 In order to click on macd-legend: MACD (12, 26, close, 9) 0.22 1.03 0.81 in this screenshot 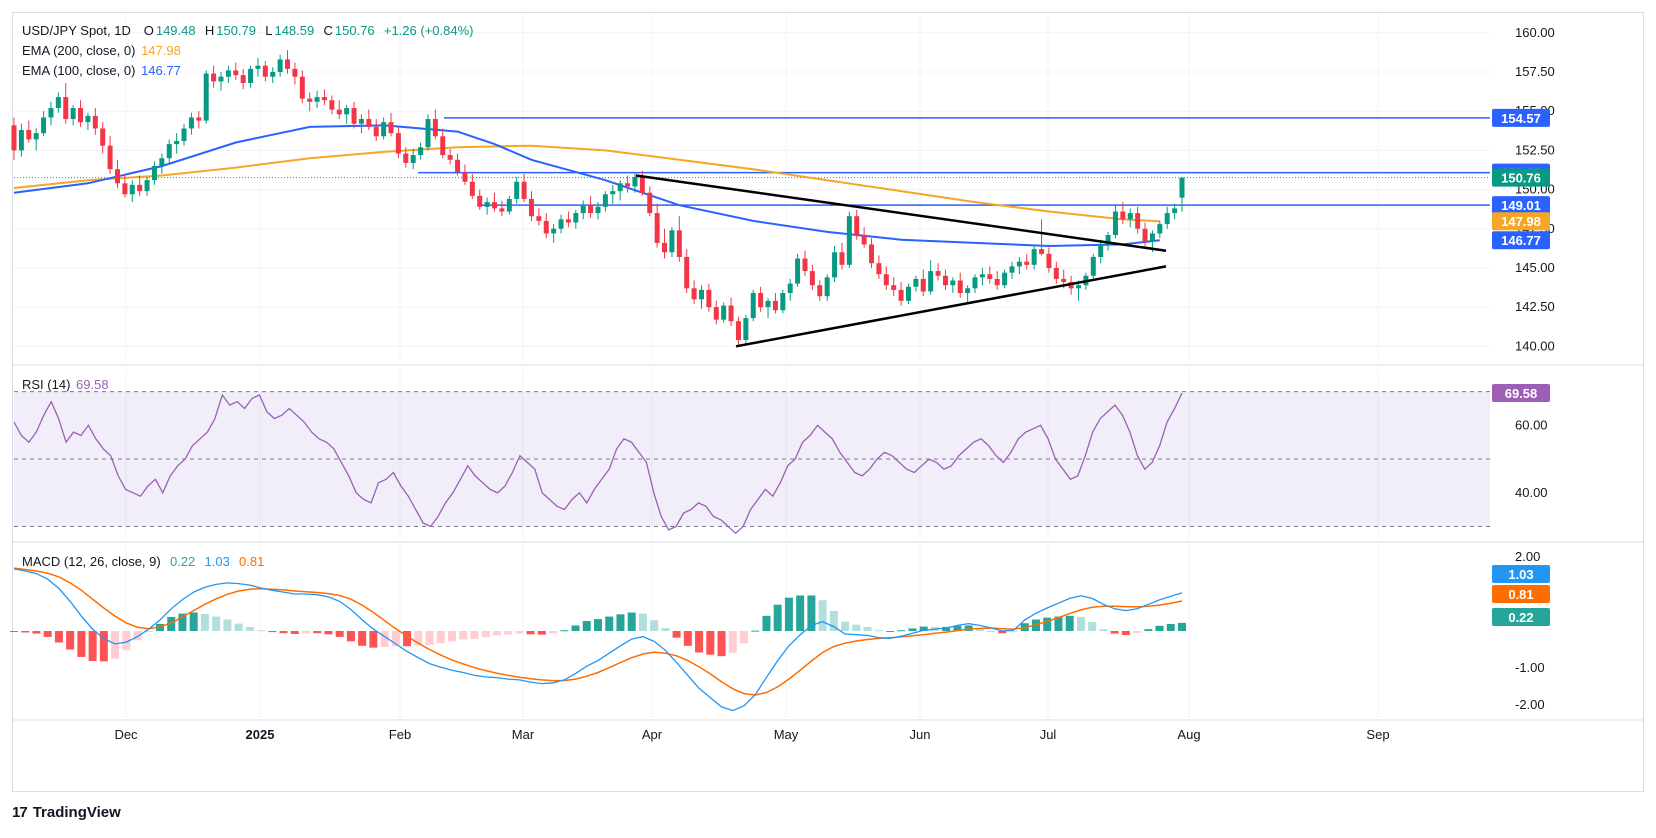, I will do `click(144, 562)`.